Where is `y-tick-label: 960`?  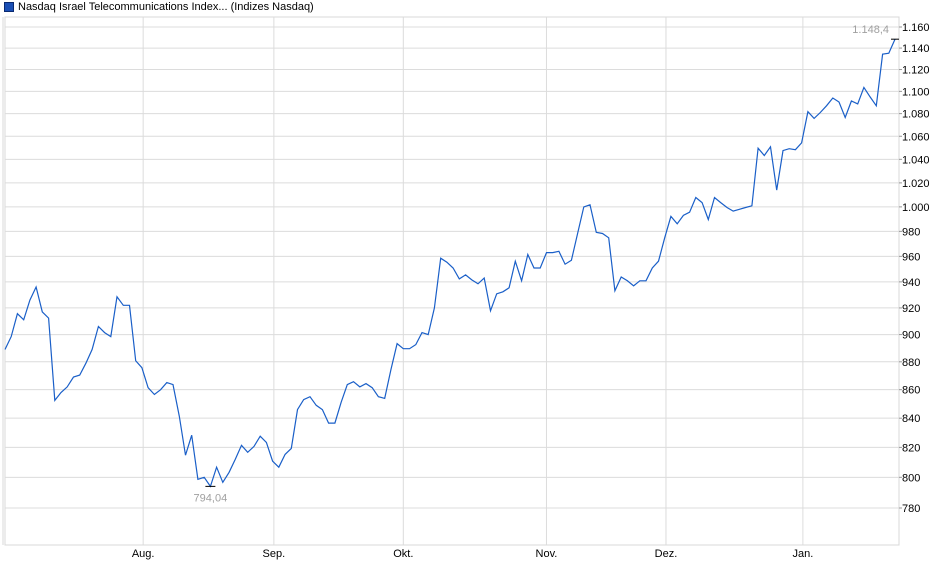
y-tick-label: 960 is located at coordinates (911, 257).